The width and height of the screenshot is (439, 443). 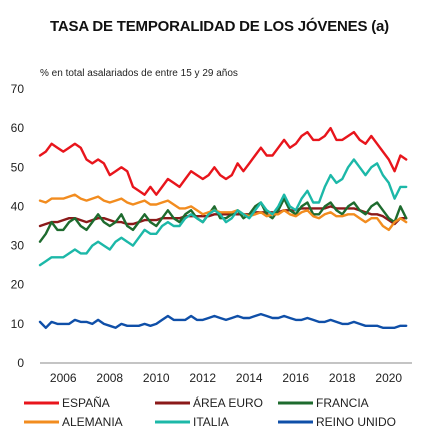 What do you see at coordinates (211, 422) in the screenshot?
I see `legend-label: ITALIA` at bounding box center [211, 422].